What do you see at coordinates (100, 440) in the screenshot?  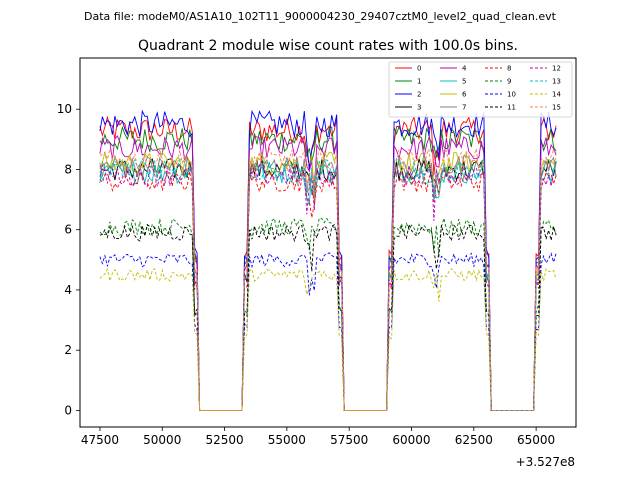 I see `x-tick-label: 47500` at bounding box center [100, 440].